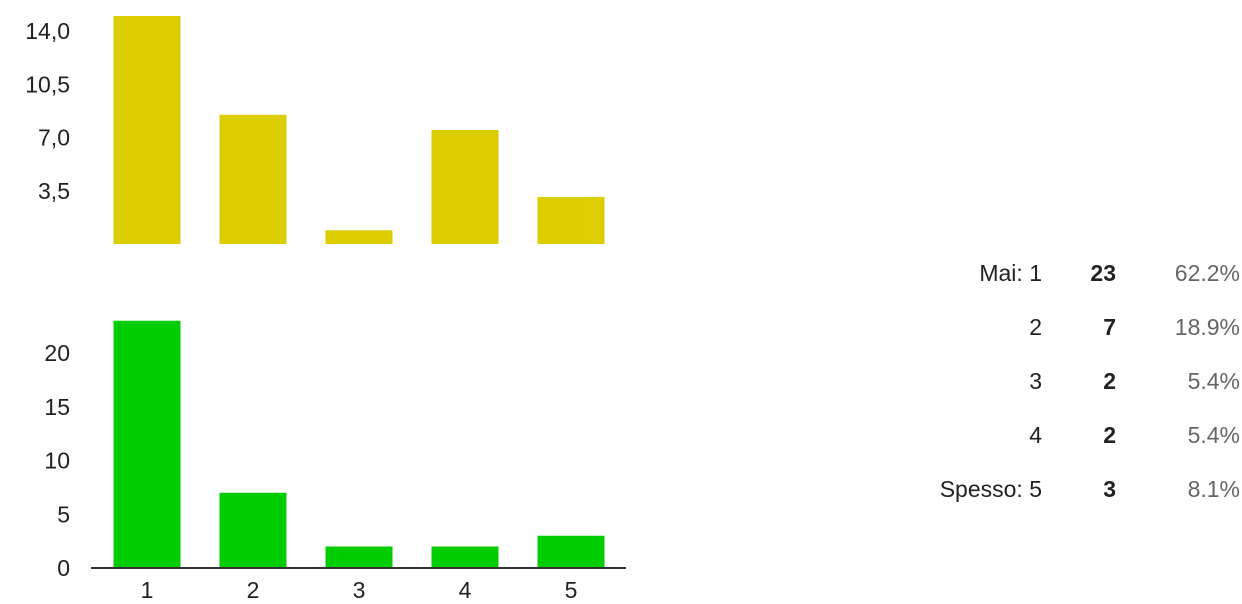  What do you see at coordinates (990, 488) in the screenshot?
I see `summary-label: Spesso: 5` at bounding box center [990, 488].